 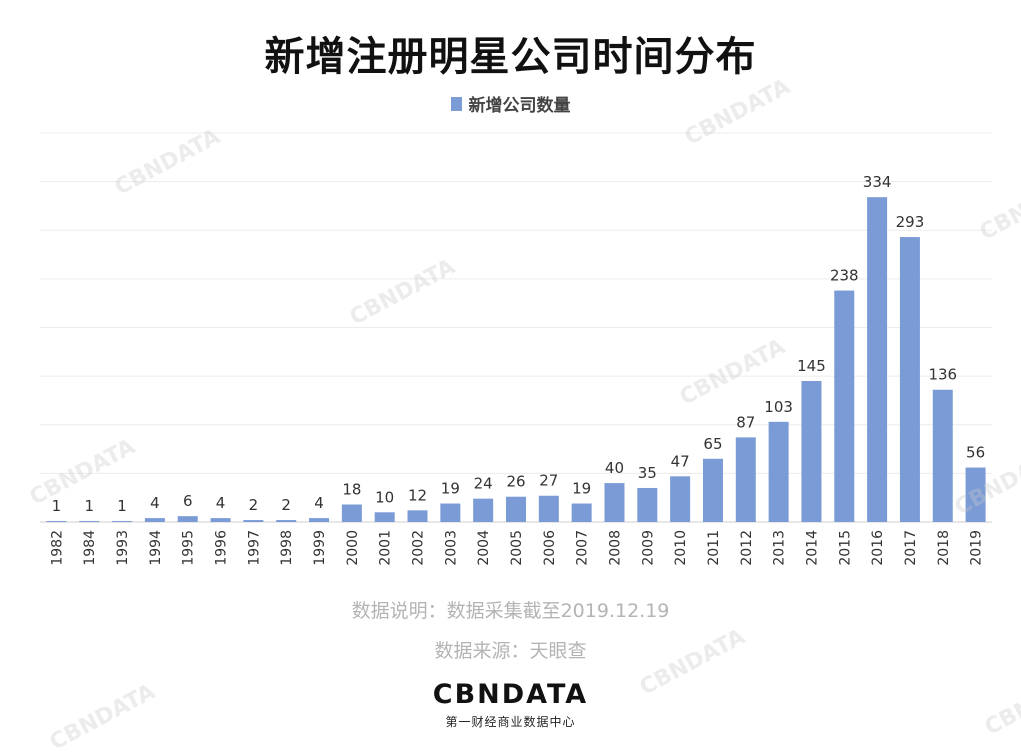 I want to click on x-tick-label-2011: 2011, so click(x=714, y=548).